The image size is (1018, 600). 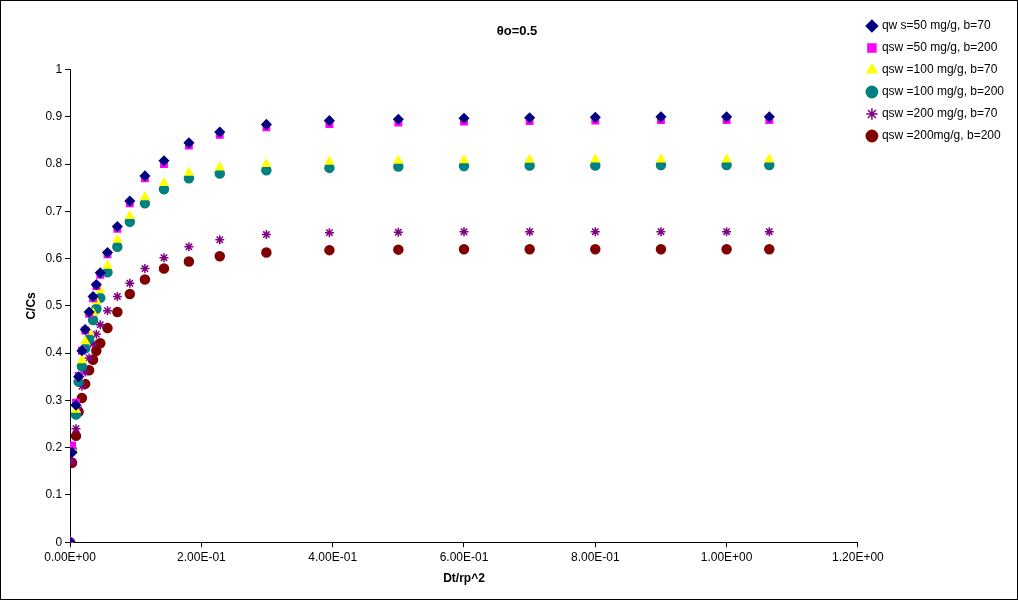 I want to click on y-tick-label: 1, so click(x=59, y=68).